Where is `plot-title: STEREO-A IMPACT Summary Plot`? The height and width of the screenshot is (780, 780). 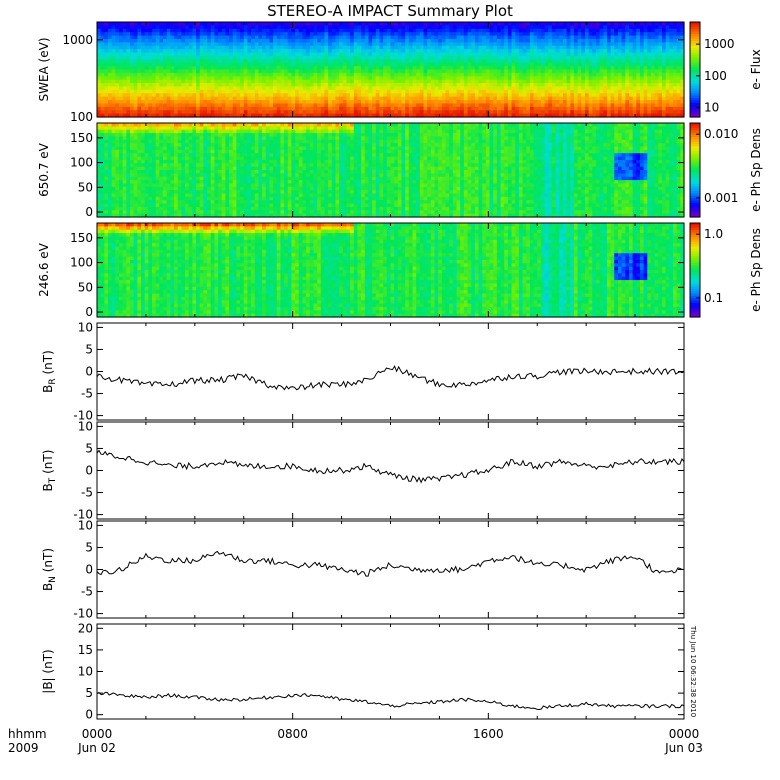 plot-title: STEREO-A IMPACT Summary Plot is located at coordinates (390, 11).